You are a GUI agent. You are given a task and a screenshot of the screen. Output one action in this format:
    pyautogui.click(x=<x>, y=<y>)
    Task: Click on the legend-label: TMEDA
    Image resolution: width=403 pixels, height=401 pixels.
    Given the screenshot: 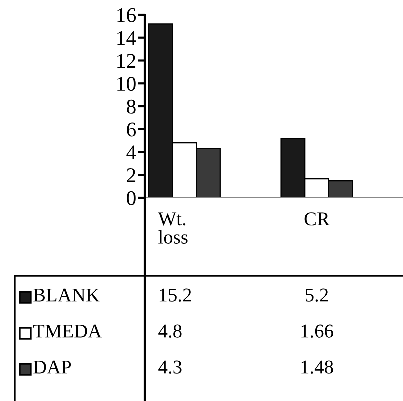 What is the action you would take?
    pyautogui.click(x=67, y=331)
    